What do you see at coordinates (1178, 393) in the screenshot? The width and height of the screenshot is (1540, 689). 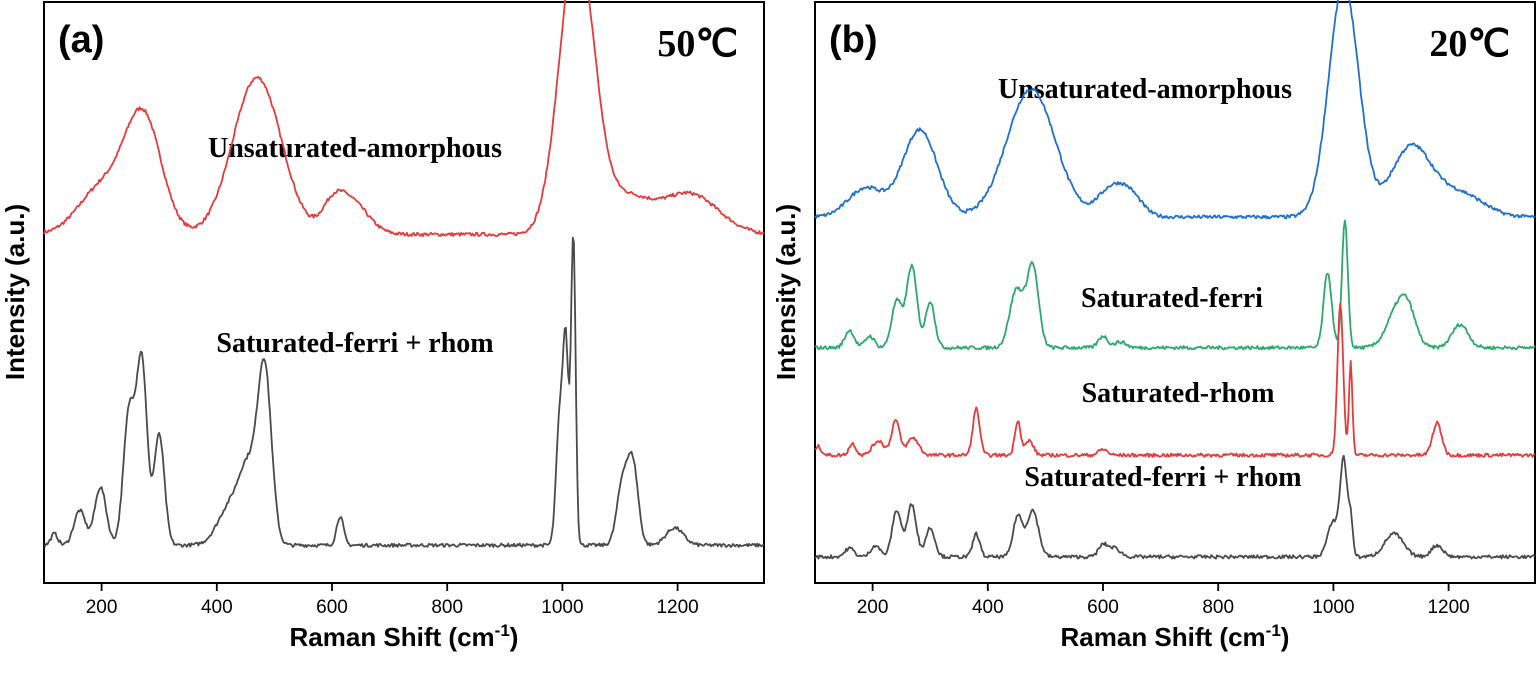 I see `panel-b-series-label-rhom: Saturated-rhom` at bounding box center [1178, 393].